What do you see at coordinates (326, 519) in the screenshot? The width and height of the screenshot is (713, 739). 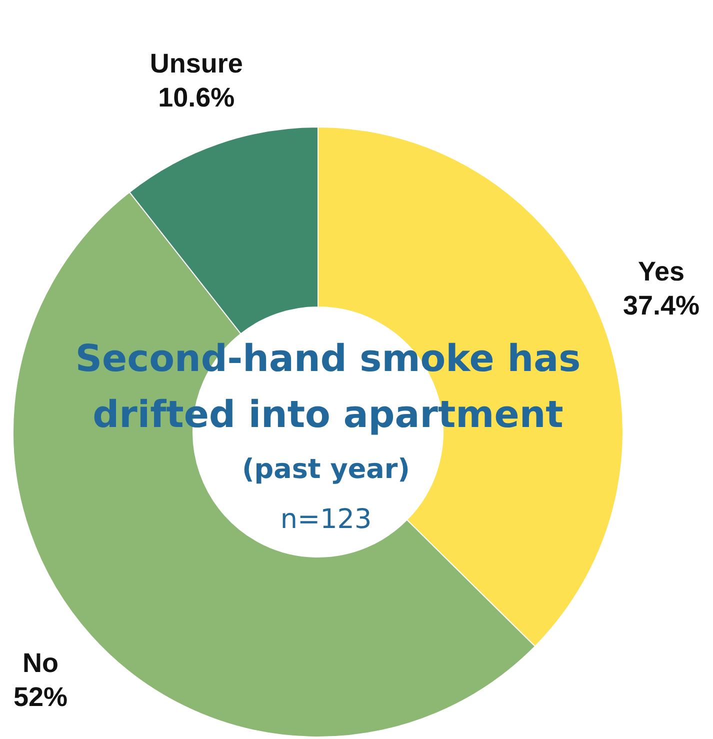 I see `text: n=123` at bounding box center [326, 519].